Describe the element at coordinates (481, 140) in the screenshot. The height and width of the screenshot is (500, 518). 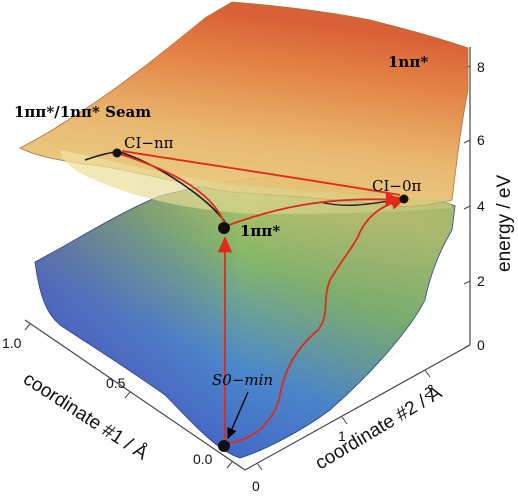
I see `energy-tick-6: 6` at that location.